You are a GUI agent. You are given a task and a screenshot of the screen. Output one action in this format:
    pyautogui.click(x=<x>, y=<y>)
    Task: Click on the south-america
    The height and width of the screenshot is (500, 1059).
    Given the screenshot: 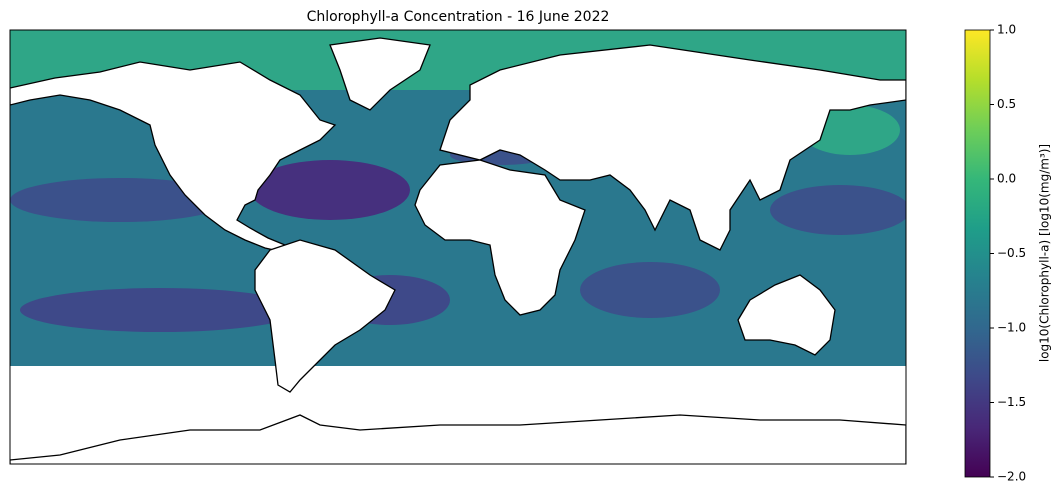 What is the action you would take?
    pyautogui.click(x=325, y=316)
    